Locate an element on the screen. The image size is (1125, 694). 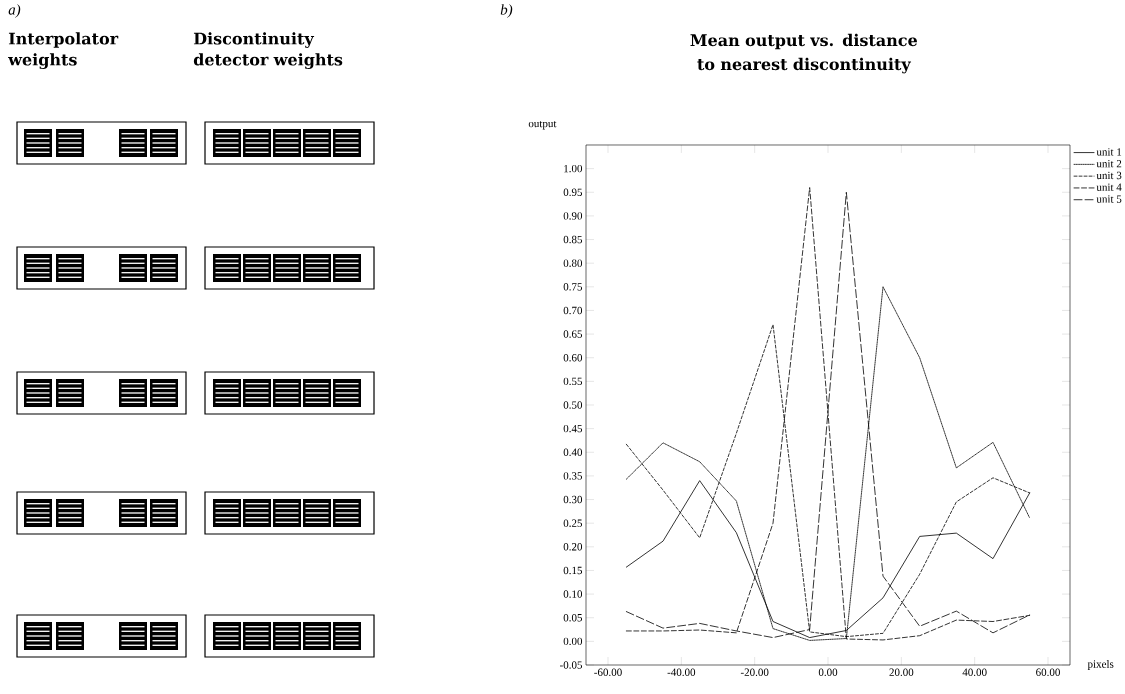
y-tick-label: 0.40 is located at coordinates (573, 452).